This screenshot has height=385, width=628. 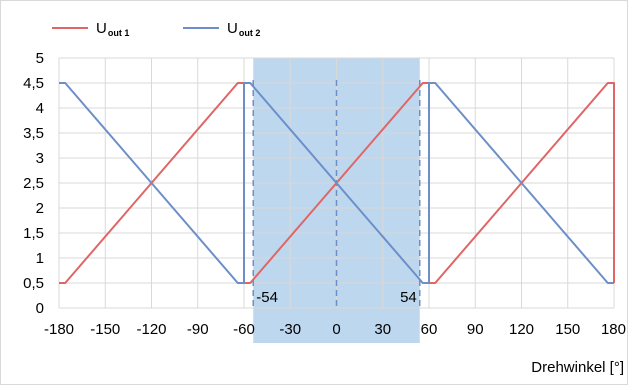 What do you see at coordinates (198, 329) in the screenshot?
I see `x-tick-label: -90` at bounding box center [198, 329].